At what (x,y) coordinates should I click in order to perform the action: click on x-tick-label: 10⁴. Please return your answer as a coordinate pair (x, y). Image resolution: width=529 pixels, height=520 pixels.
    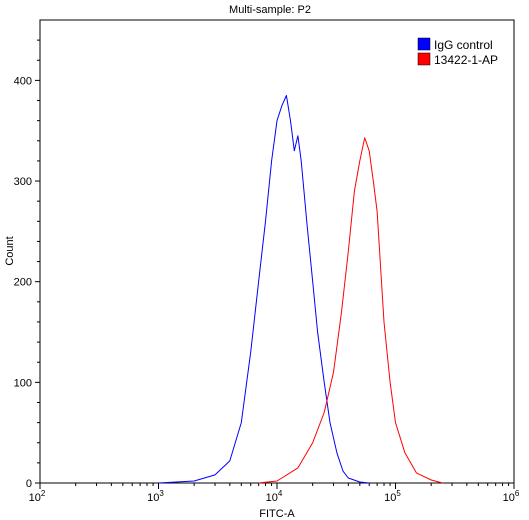
    Looking at the image, I should click on (274, 496).